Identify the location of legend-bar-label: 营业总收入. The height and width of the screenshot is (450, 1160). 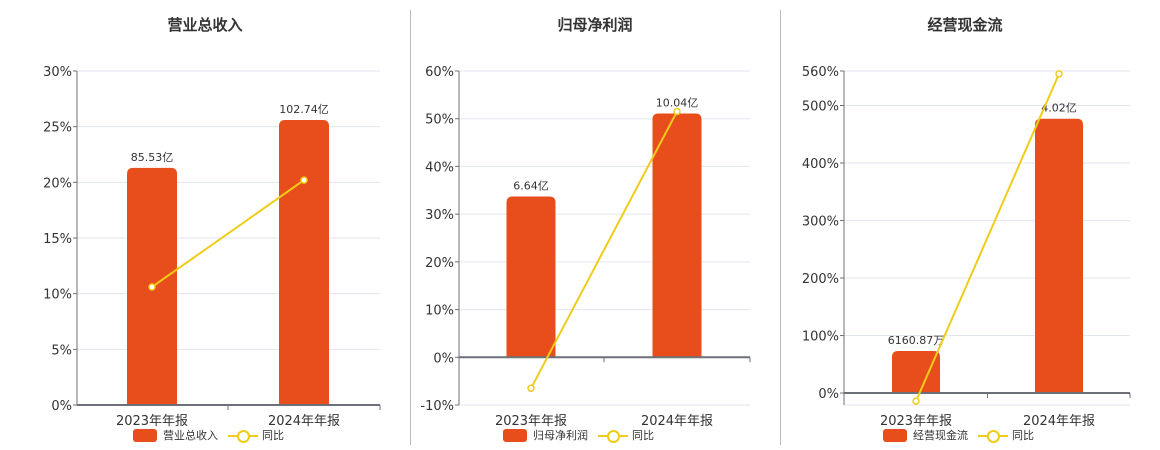
(190, 435).